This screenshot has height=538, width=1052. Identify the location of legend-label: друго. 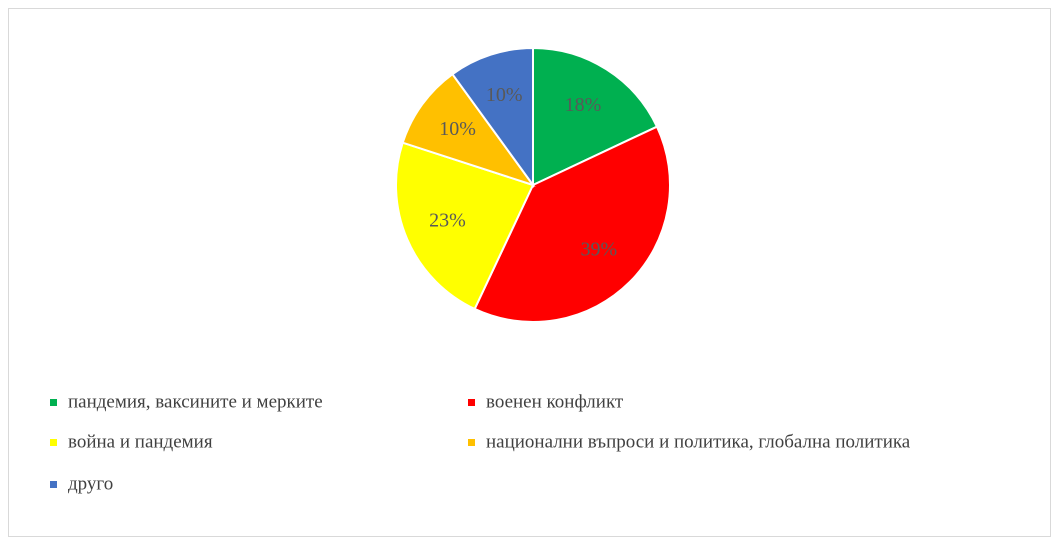
(90, 483).